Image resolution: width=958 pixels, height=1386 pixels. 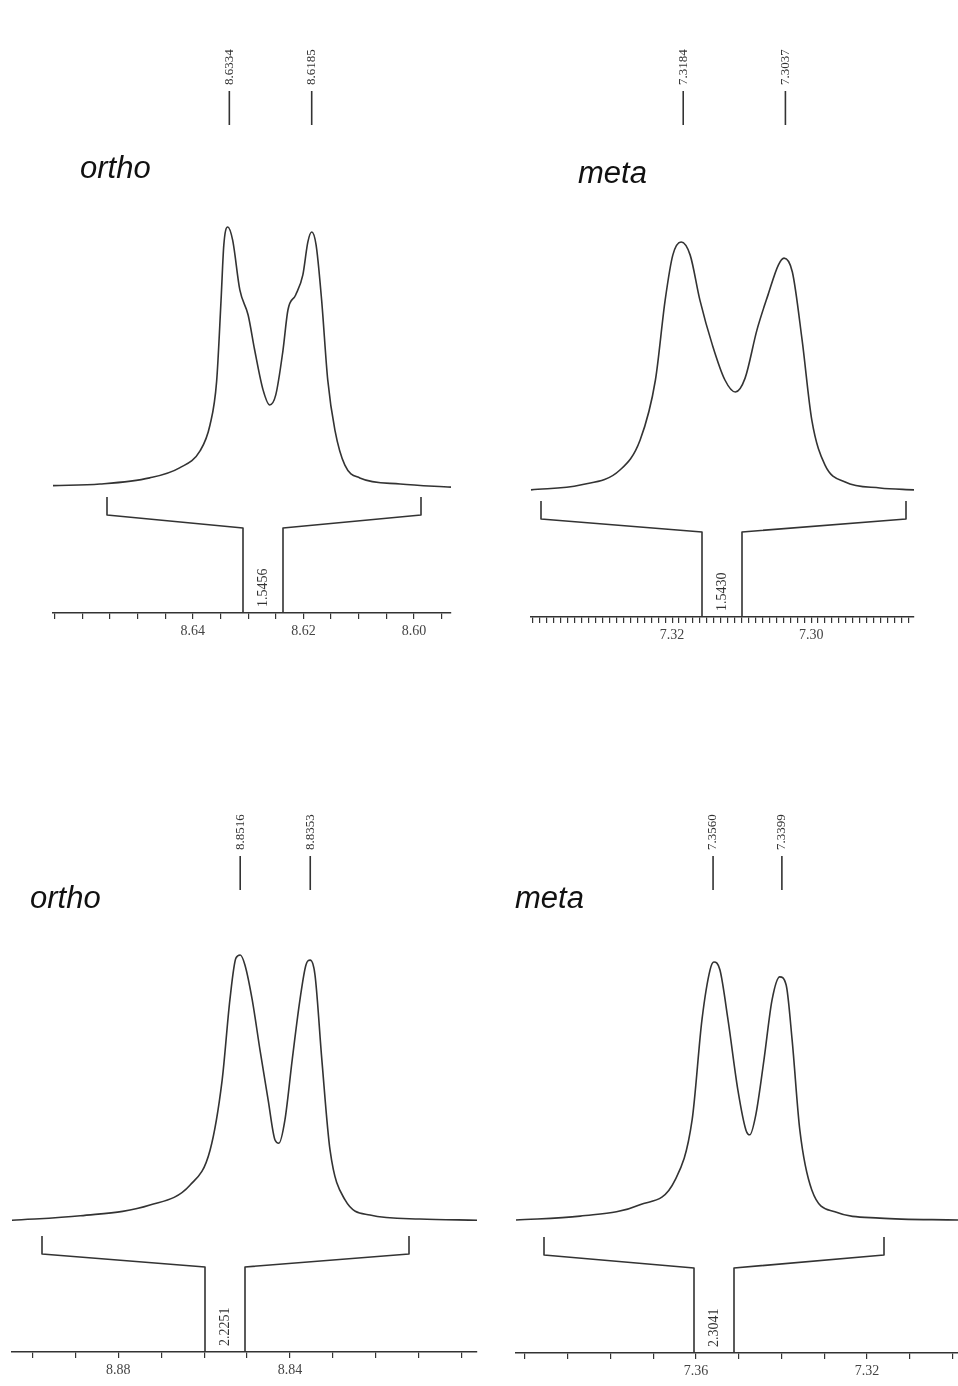 What do you see at coordinates (224, 1326) in the screenshot?
I see `annotation: 2.2251` at bounding box center [224, 1326].